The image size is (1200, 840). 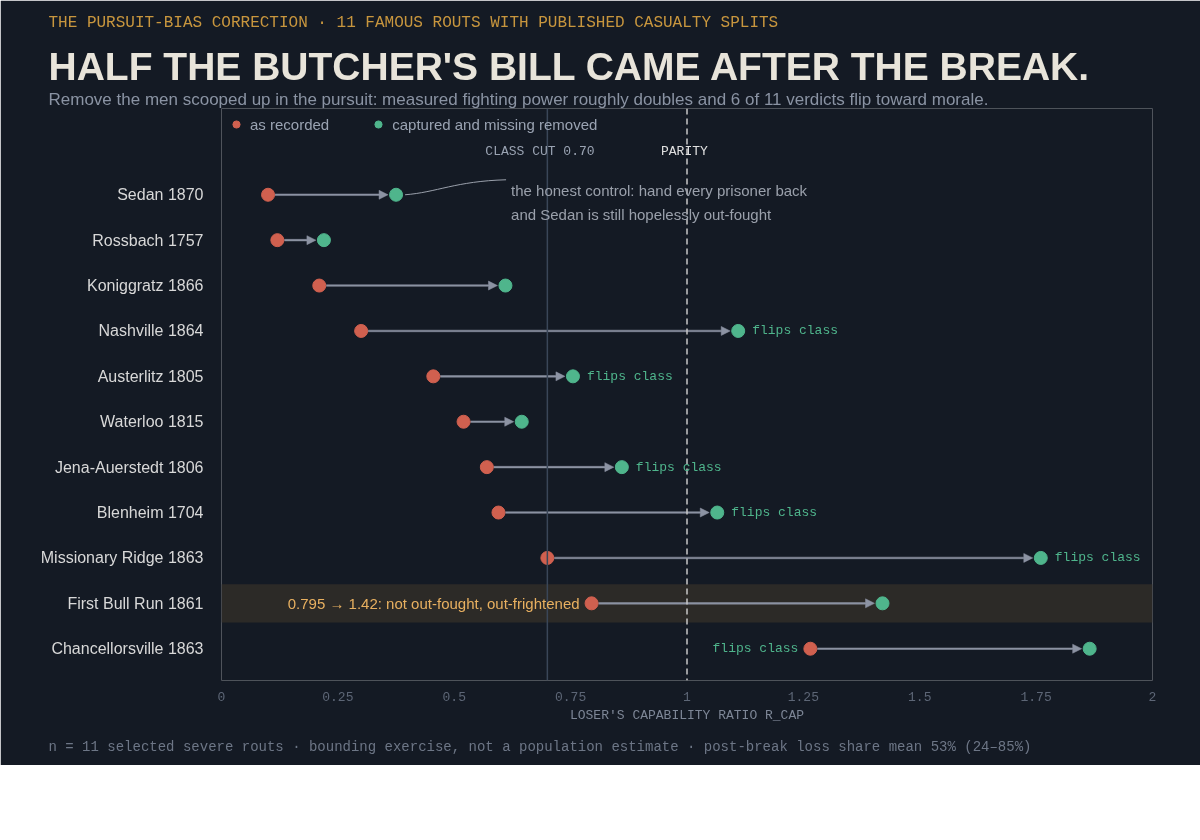 I want to click on y-tick-label: Austerlitz 1805, so click(x=150, y=376).